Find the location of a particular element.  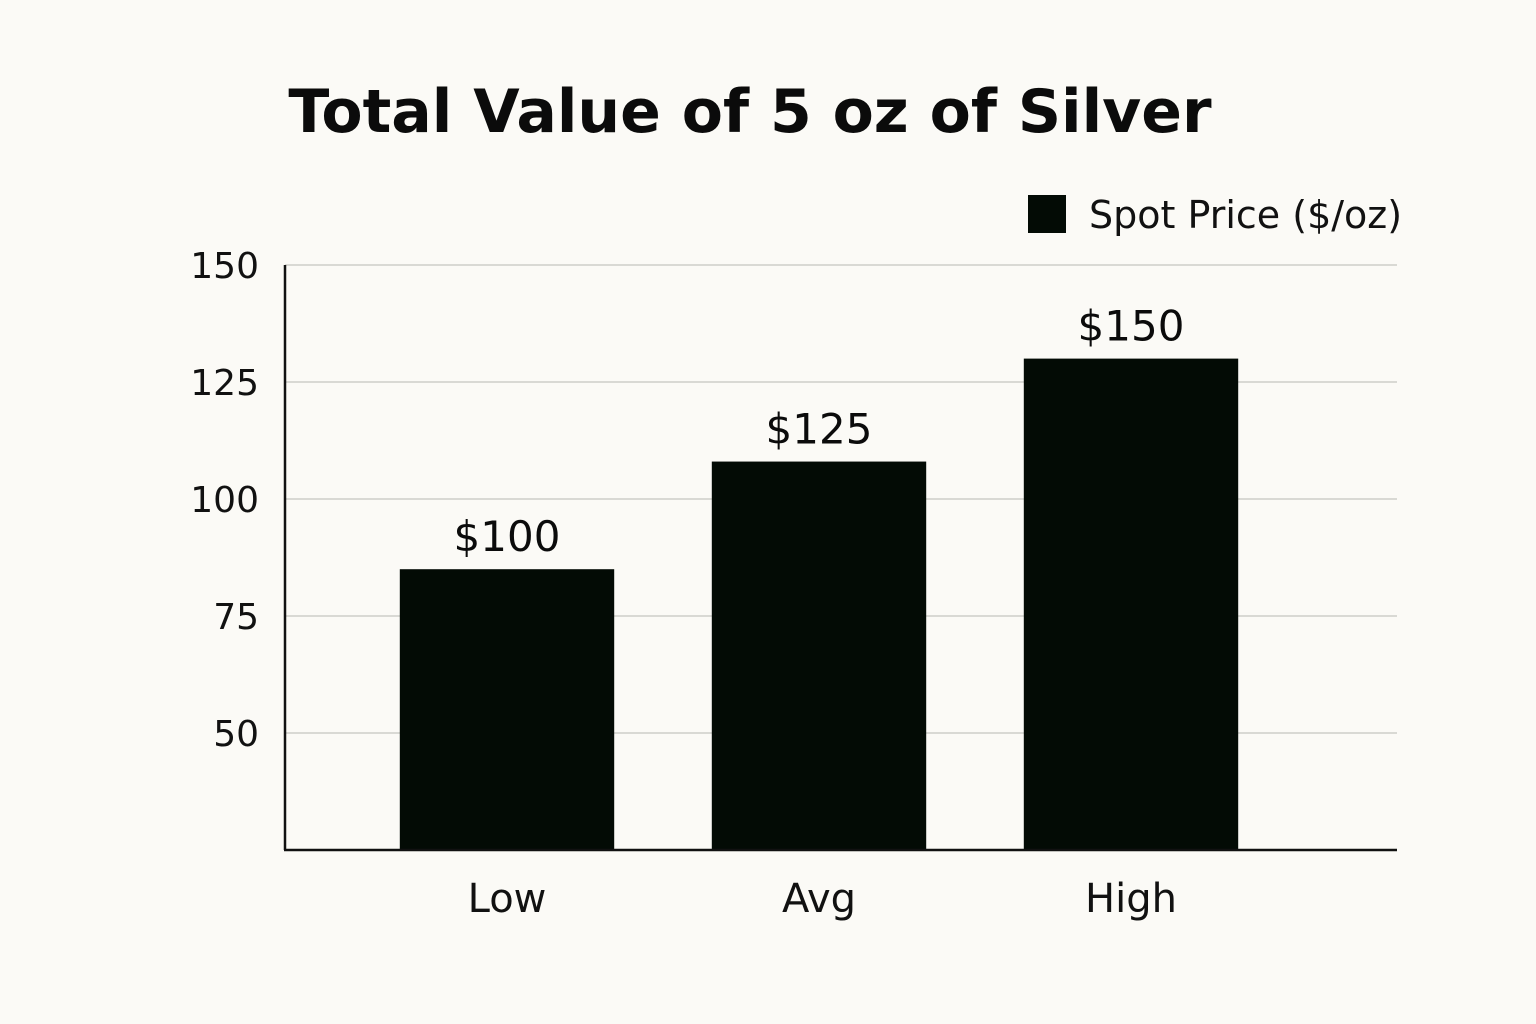

x-category-label: Low is located at coordinates (507, 899).